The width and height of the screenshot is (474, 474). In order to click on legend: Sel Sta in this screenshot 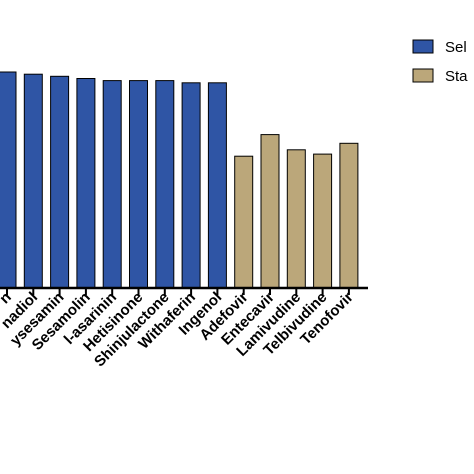, I will do `click(440, 62)`.